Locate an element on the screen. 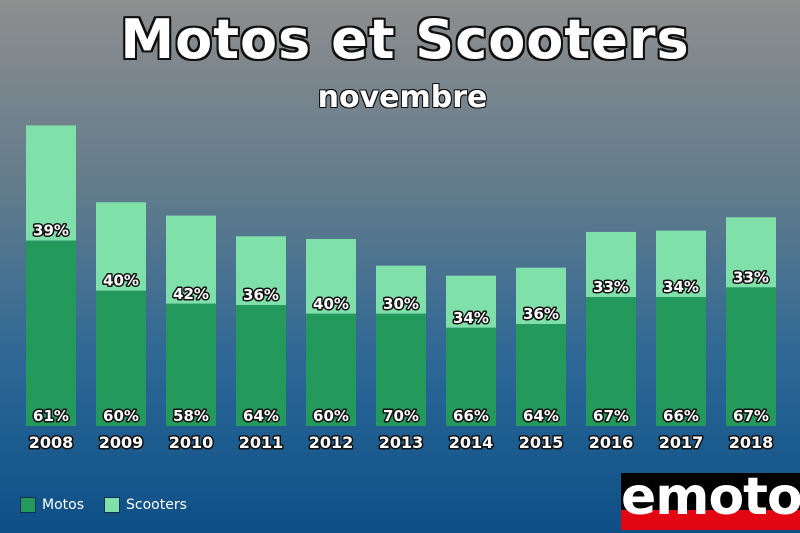 The image size is (800, 533). data-label-motos-2009: 60% is located at coordinates (121, 416).